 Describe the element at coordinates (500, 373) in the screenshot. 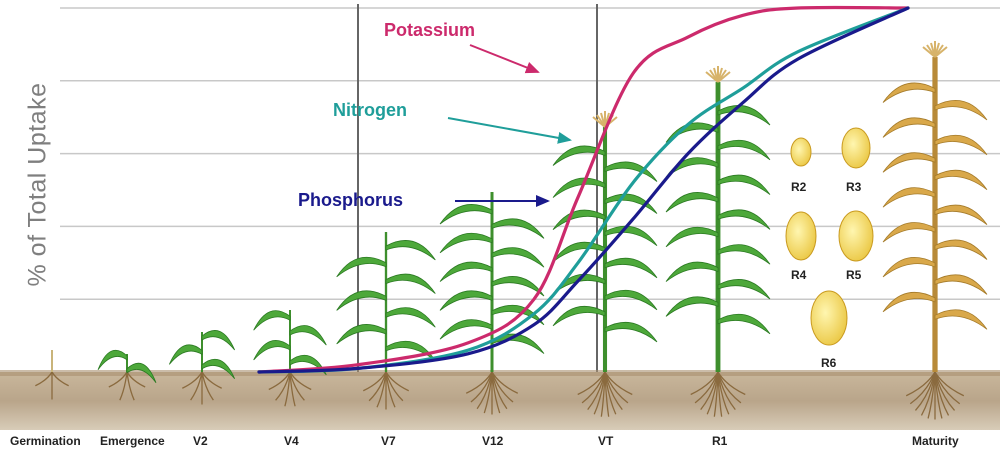

I see `soil-top-edge` at that location.